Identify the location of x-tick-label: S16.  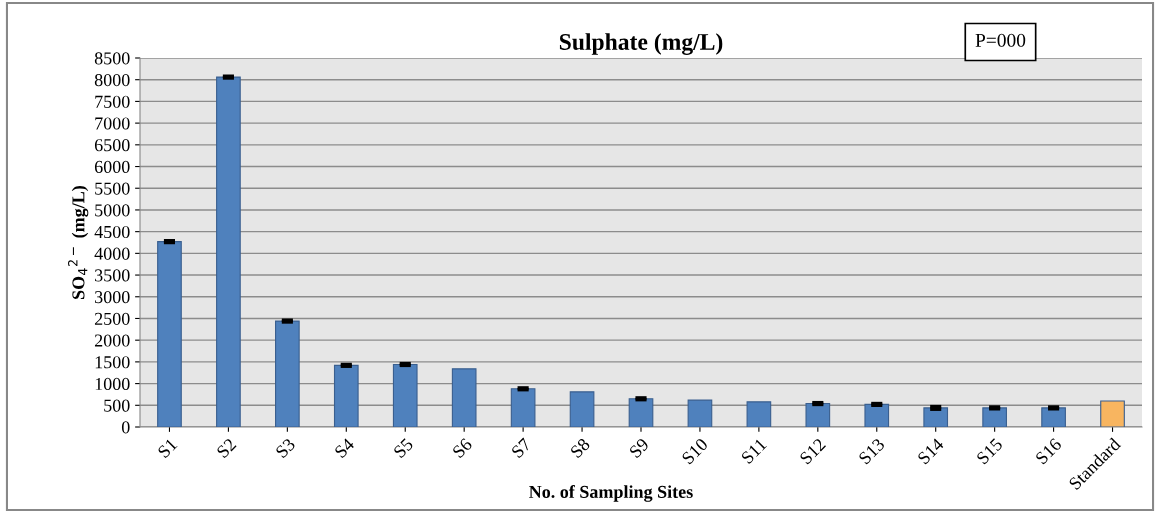
(1048, 451).